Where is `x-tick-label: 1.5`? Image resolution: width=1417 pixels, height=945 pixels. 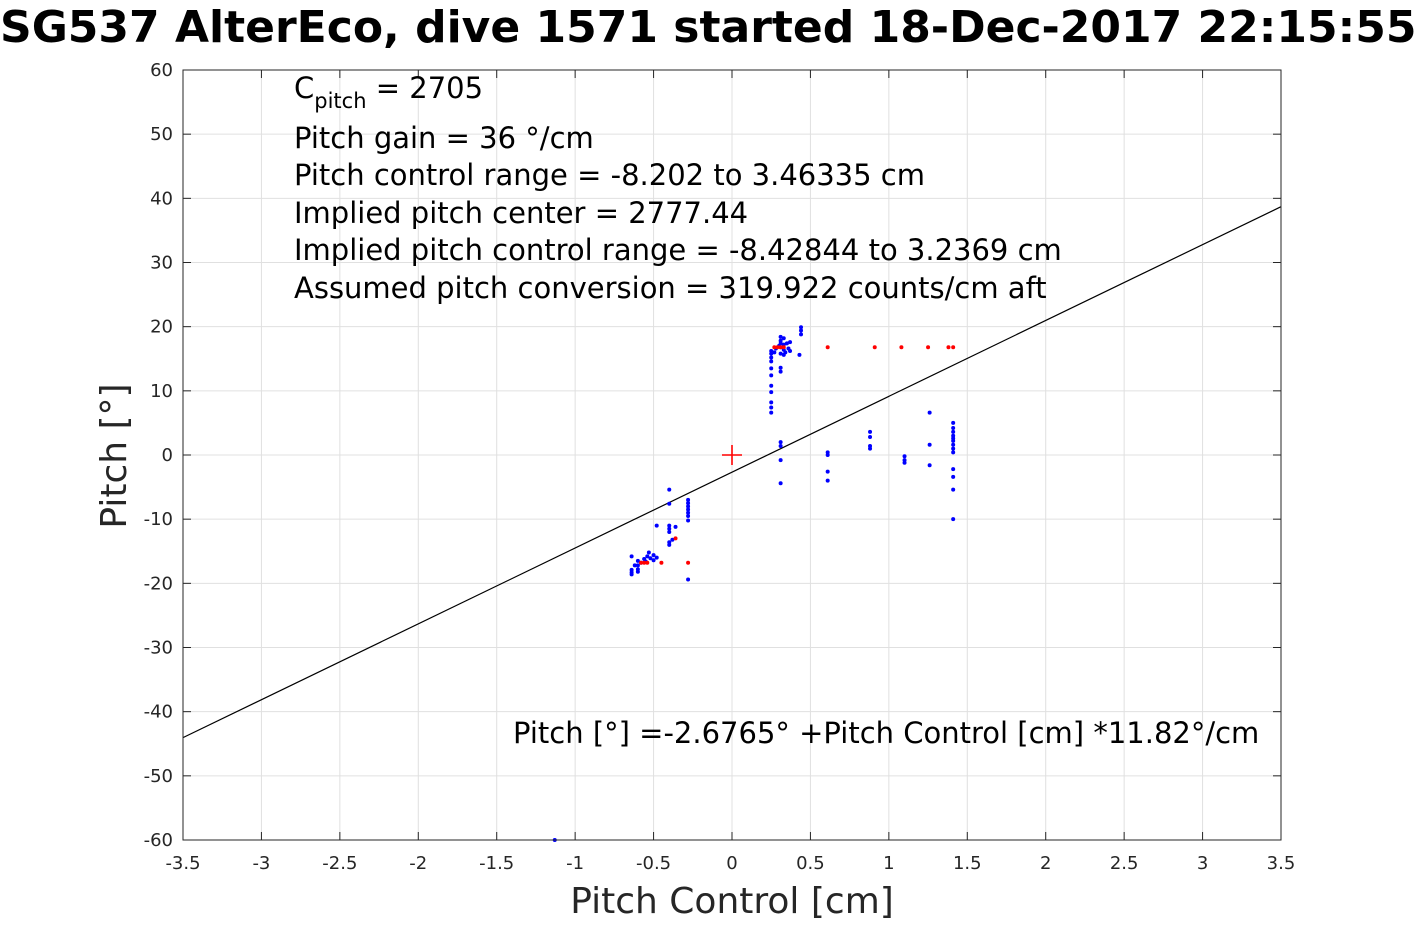
x-tick-label: 1.5 is located at coordinates (967, 863).